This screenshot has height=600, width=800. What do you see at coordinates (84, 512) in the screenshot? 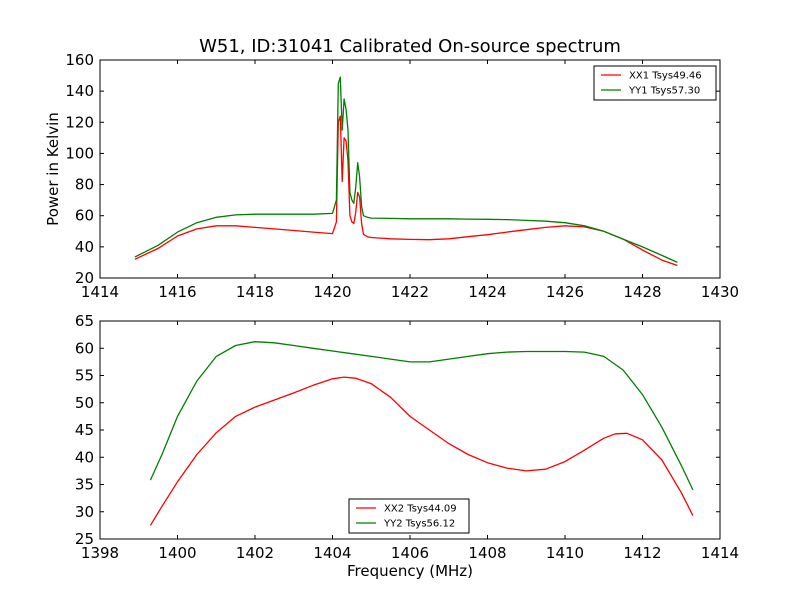
I see `y-tick-label: 30` at bounding box center [84, 512].